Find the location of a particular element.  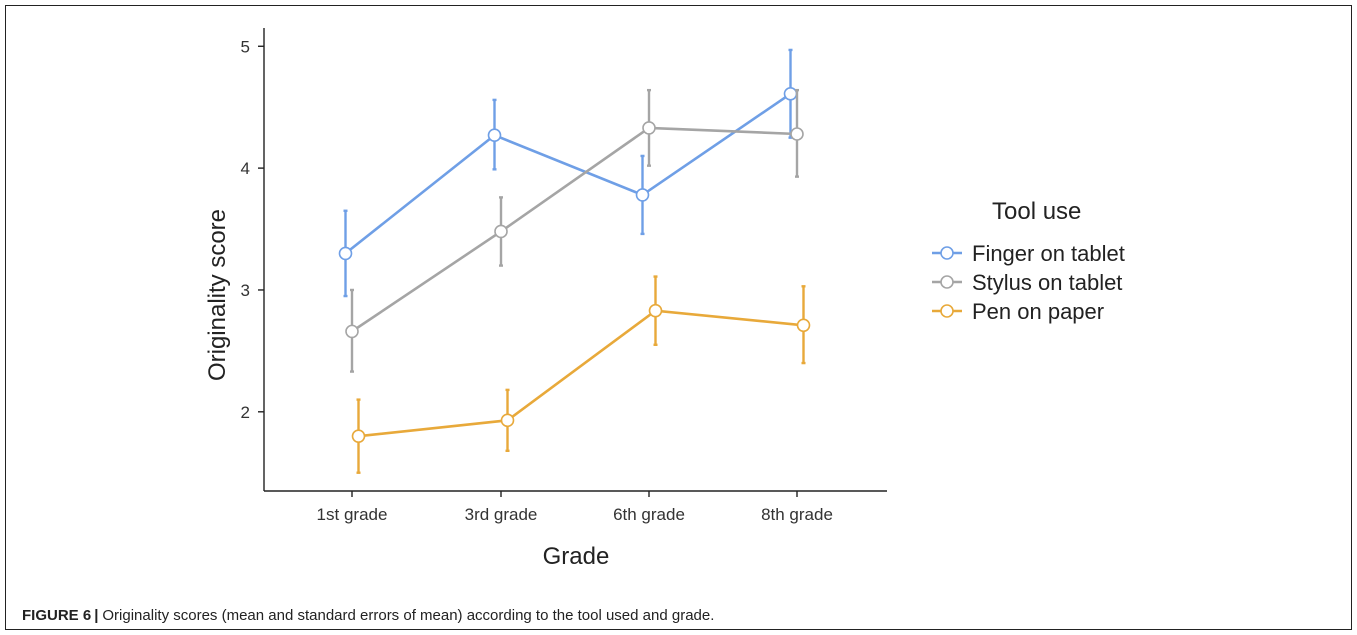

y-tick-label: 2 is located at coordinates (245, 412).